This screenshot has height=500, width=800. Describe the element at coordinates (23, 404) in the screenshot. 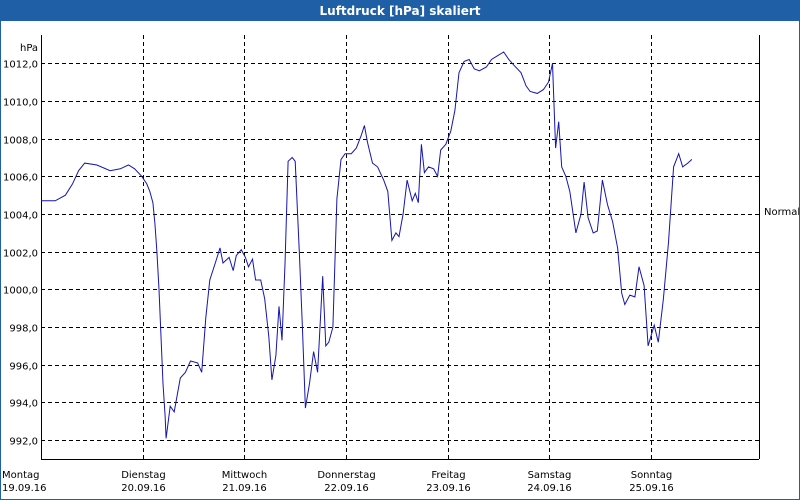

I see `y-tick-label: 994,0` at that location.